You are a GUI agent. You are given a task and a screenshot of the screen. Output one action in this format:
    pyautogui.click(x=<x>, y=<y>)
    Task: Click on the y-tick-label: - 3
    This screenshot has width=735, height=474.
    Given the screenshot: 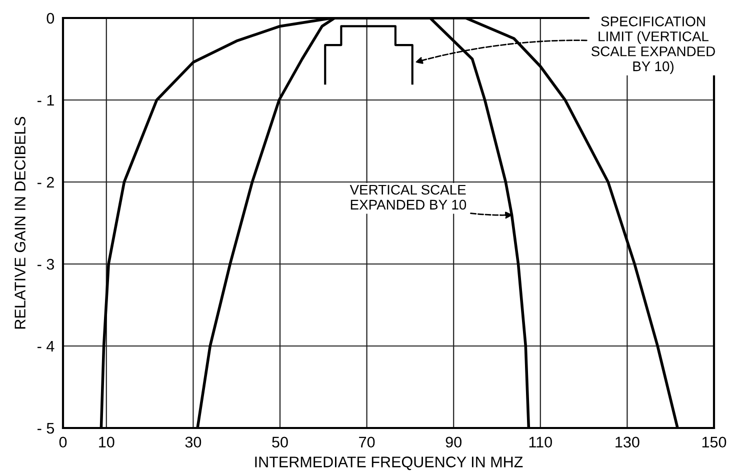 What is the action you would take?
    pyautogui.click(x=46, y=264)
    